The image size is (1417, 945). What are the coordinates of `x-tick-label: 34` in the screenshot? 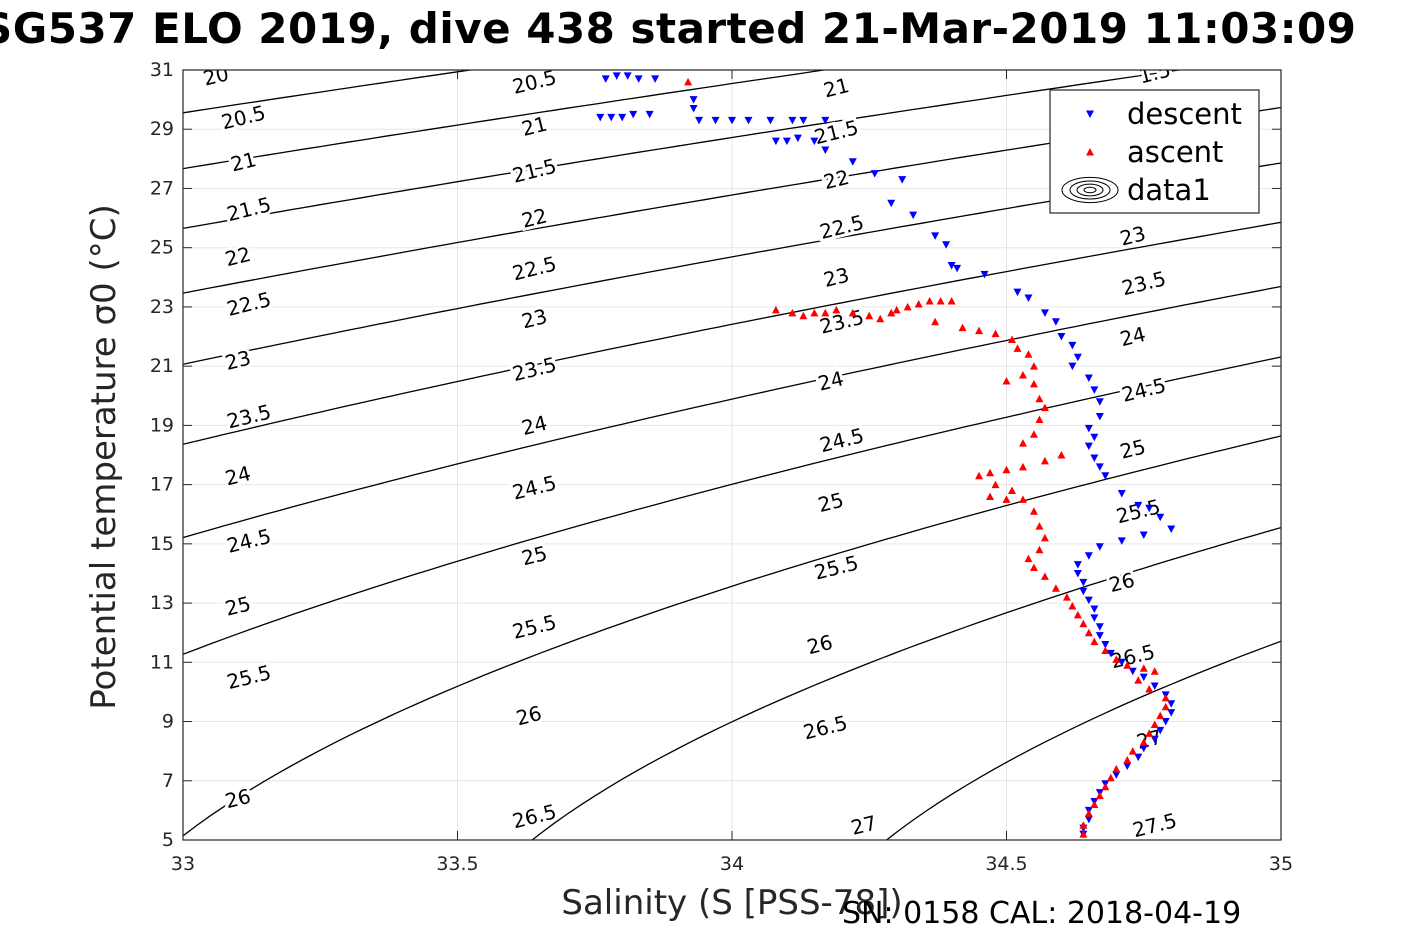 It's located at (732, 864).